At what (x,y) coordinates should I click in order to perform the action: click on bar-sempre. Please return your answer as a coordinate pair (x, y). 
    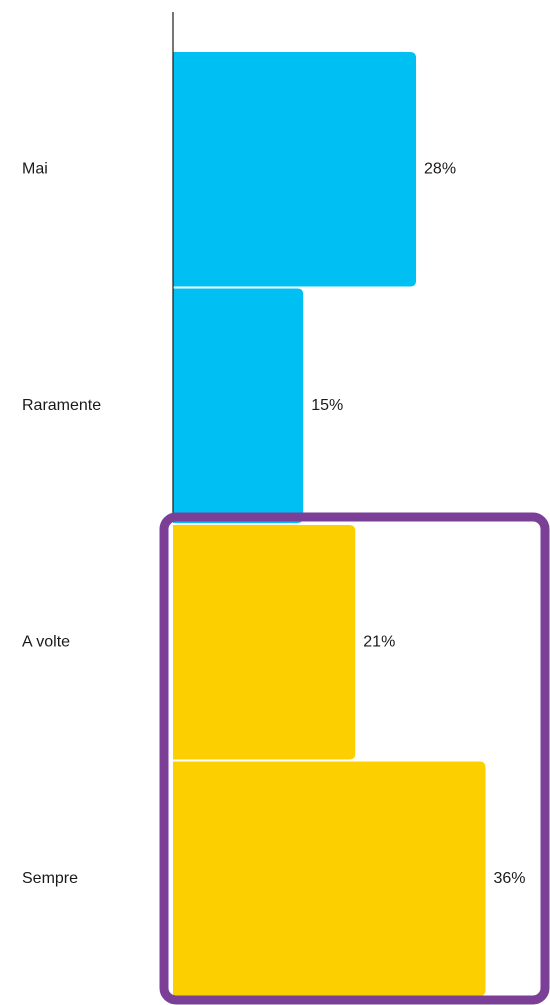
    Looking at the image, I should click on (329, 878).